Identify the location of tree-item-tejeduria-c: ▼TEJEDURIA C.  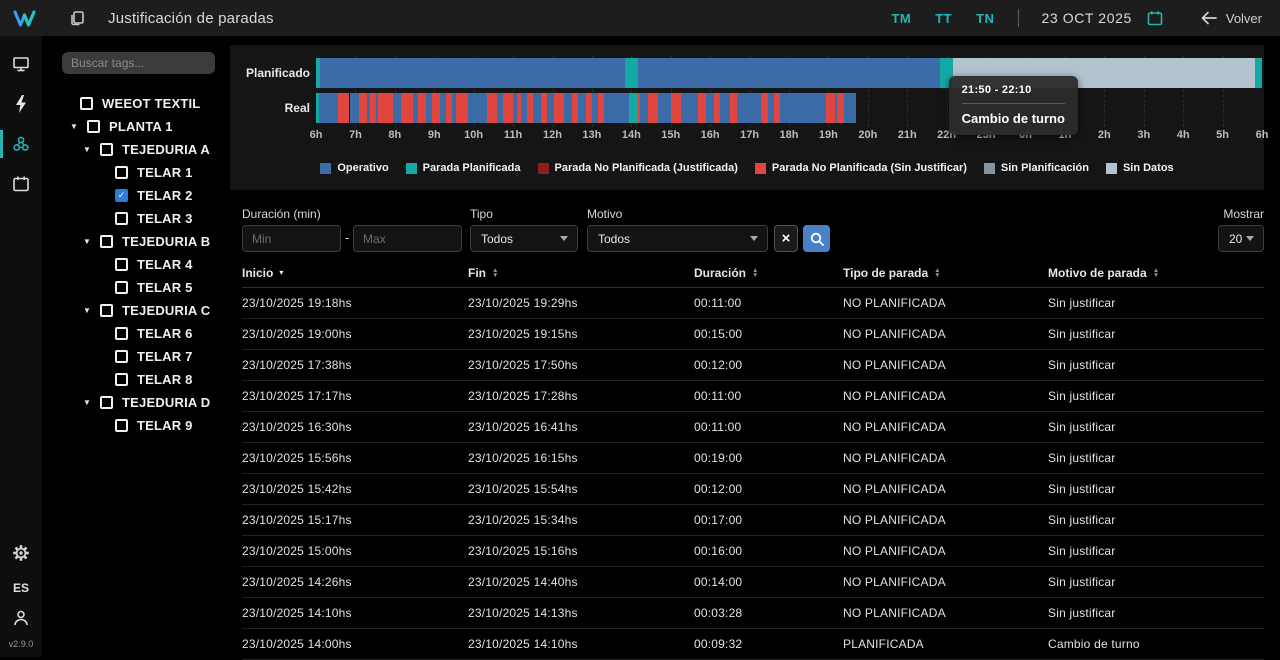
(136, 310).